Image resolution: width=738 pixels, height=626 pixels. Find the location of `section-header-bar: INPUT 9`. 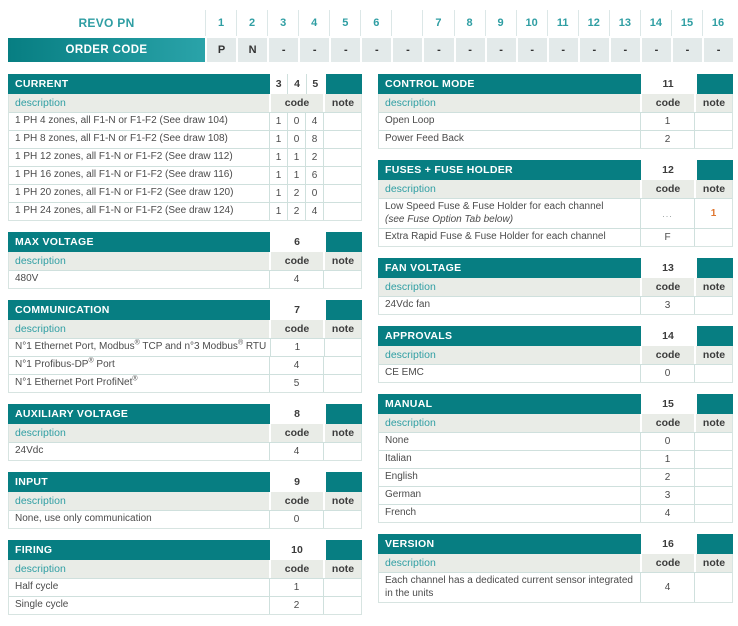

section-header-bar: INPUT 9 is located at coordinates (185, 482).